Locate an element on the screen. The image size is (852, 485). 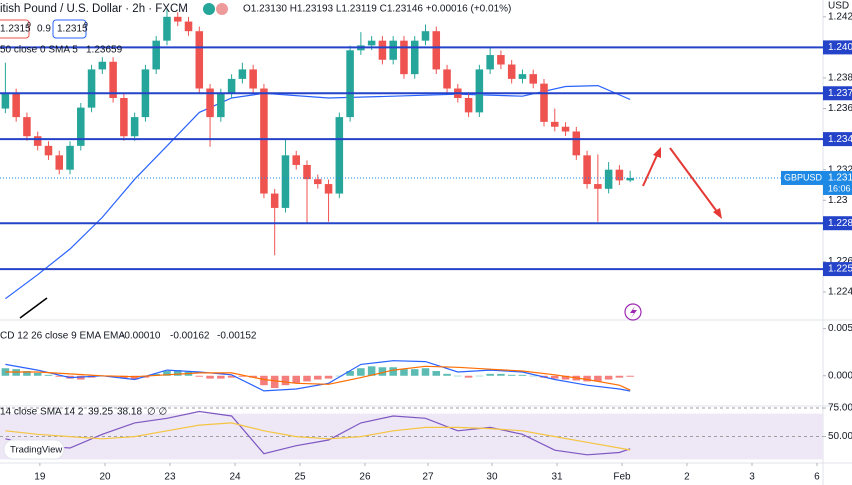
logo: TradingView is located at coordinates (36, 450).